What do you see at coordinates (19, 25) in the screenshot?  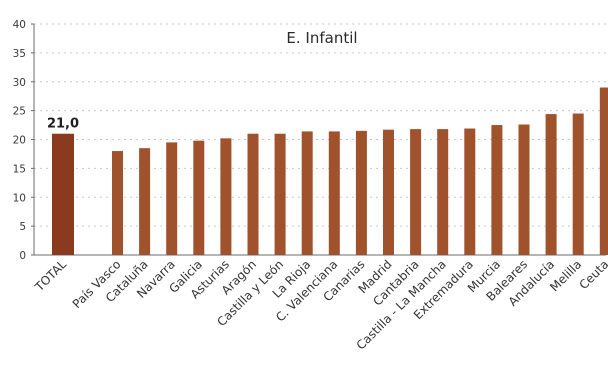 I see `y-tick-label-40: 40` at bounding box center [19, 25].